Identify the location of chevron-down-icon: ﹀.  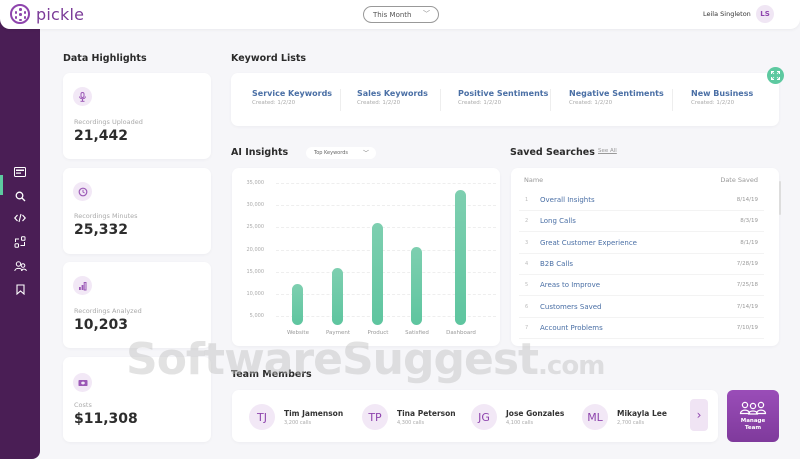
(426, 14).